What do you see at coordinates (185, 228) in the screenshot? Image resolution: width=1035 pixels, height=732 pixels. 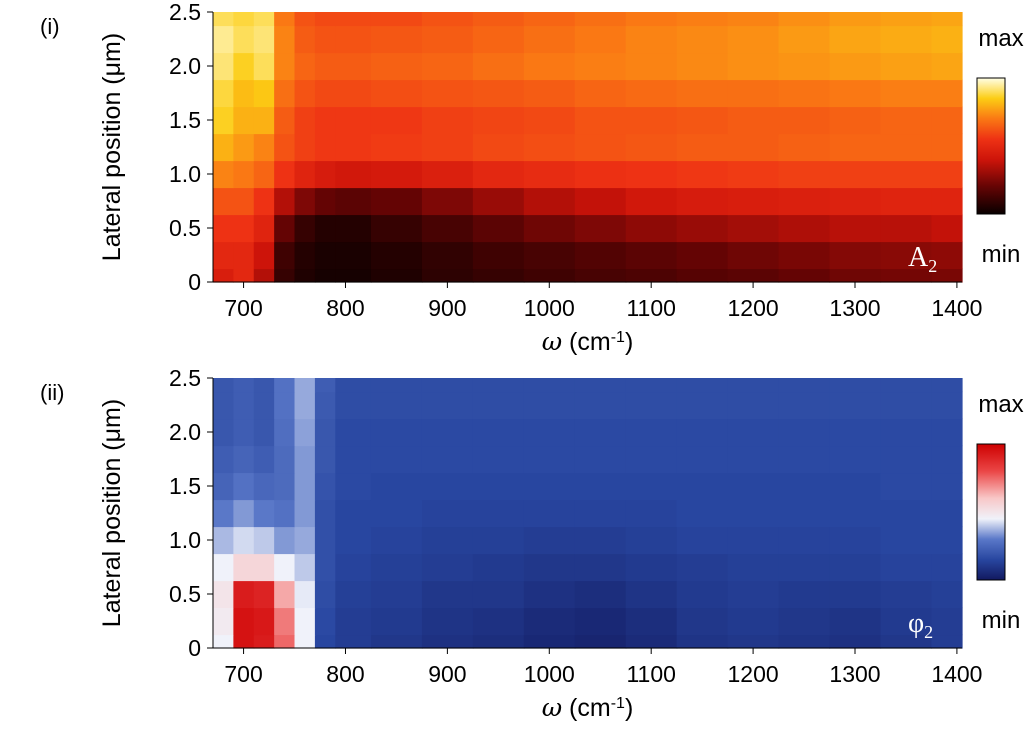 I see `y-tick-label: 0.5` at bounding box center [185, 228].